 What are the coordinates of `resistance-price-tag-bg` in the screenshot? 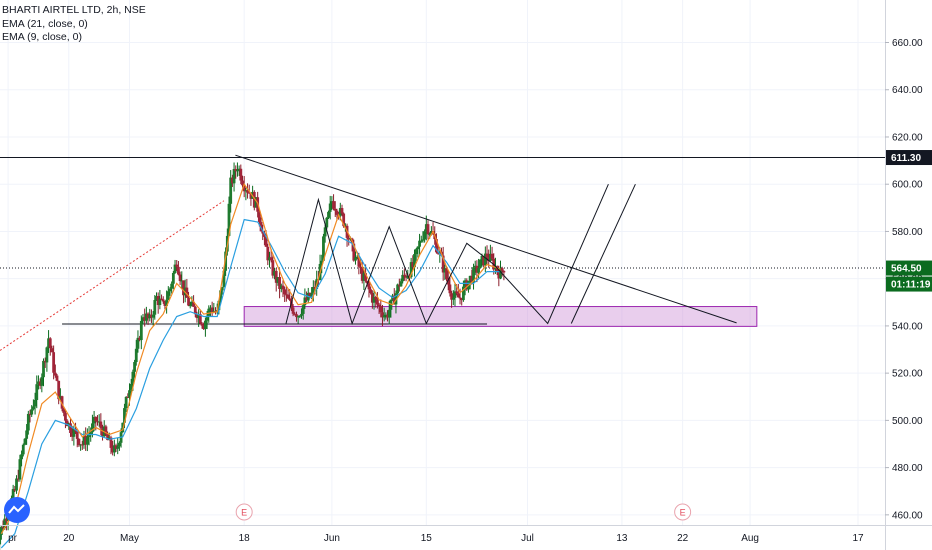 It's located at (909, 158).